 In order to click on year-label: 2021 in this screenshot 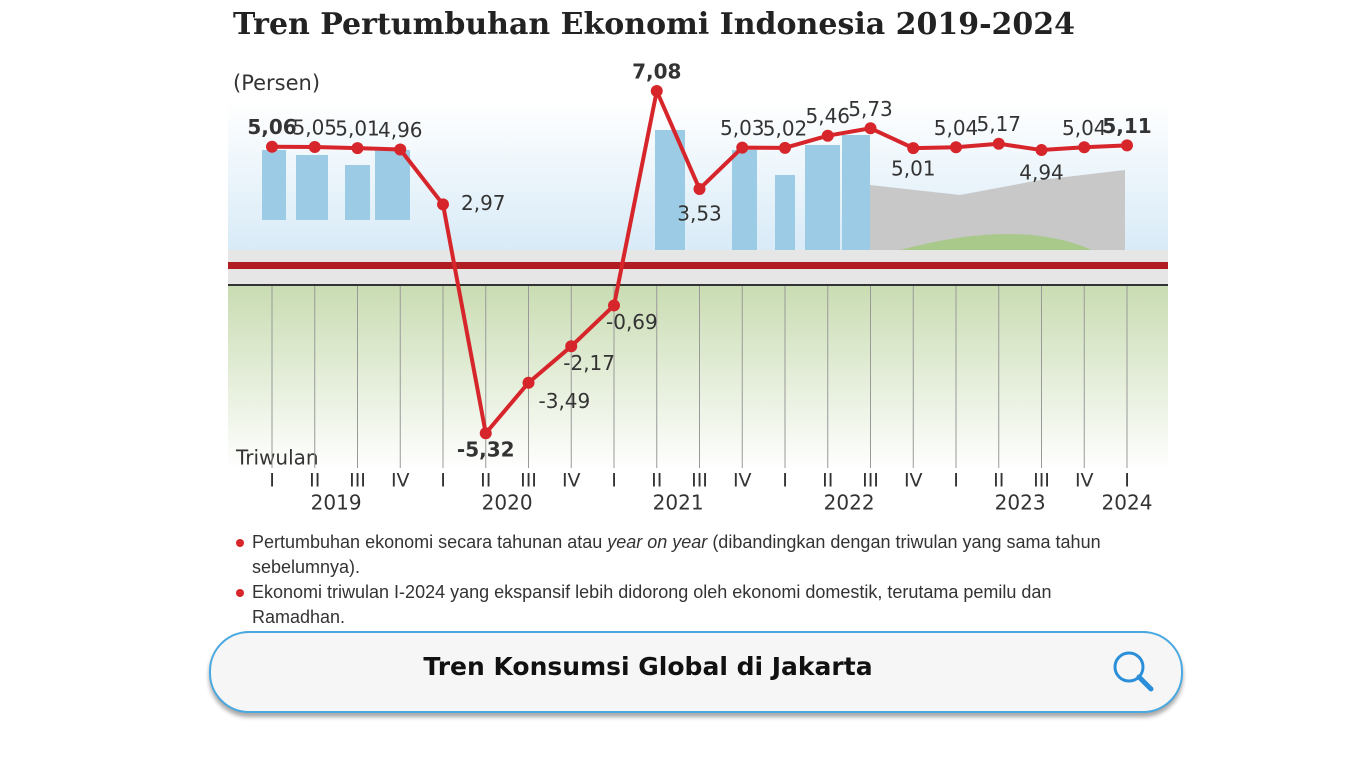, I will do `click(678, 503)`.